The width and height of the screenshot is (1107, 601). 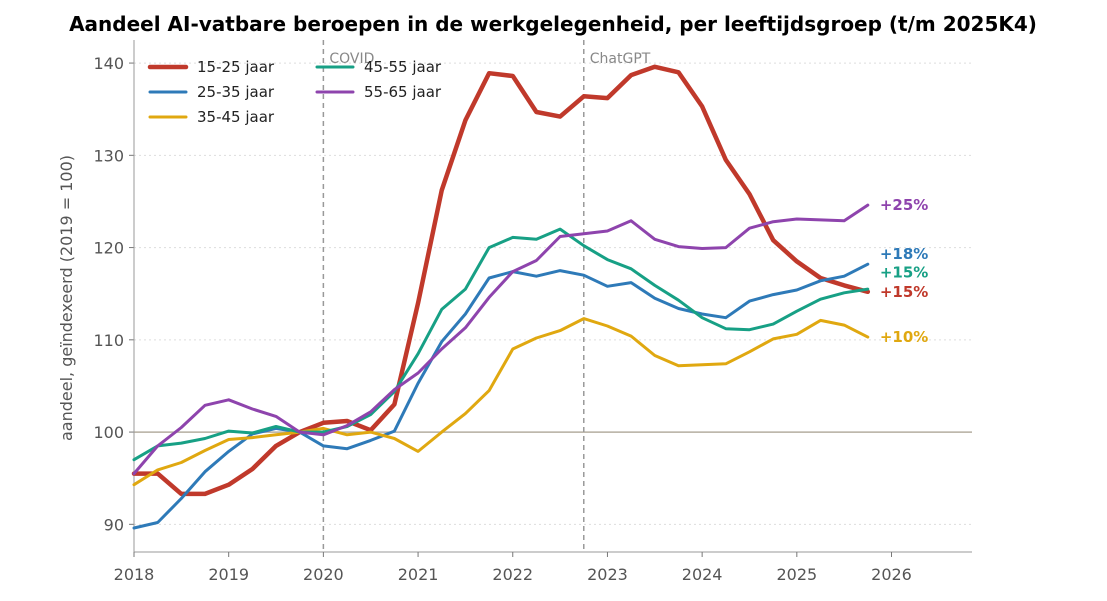 I want to click on legend-item: 55-65 jaar, so click(x=378, y=92).